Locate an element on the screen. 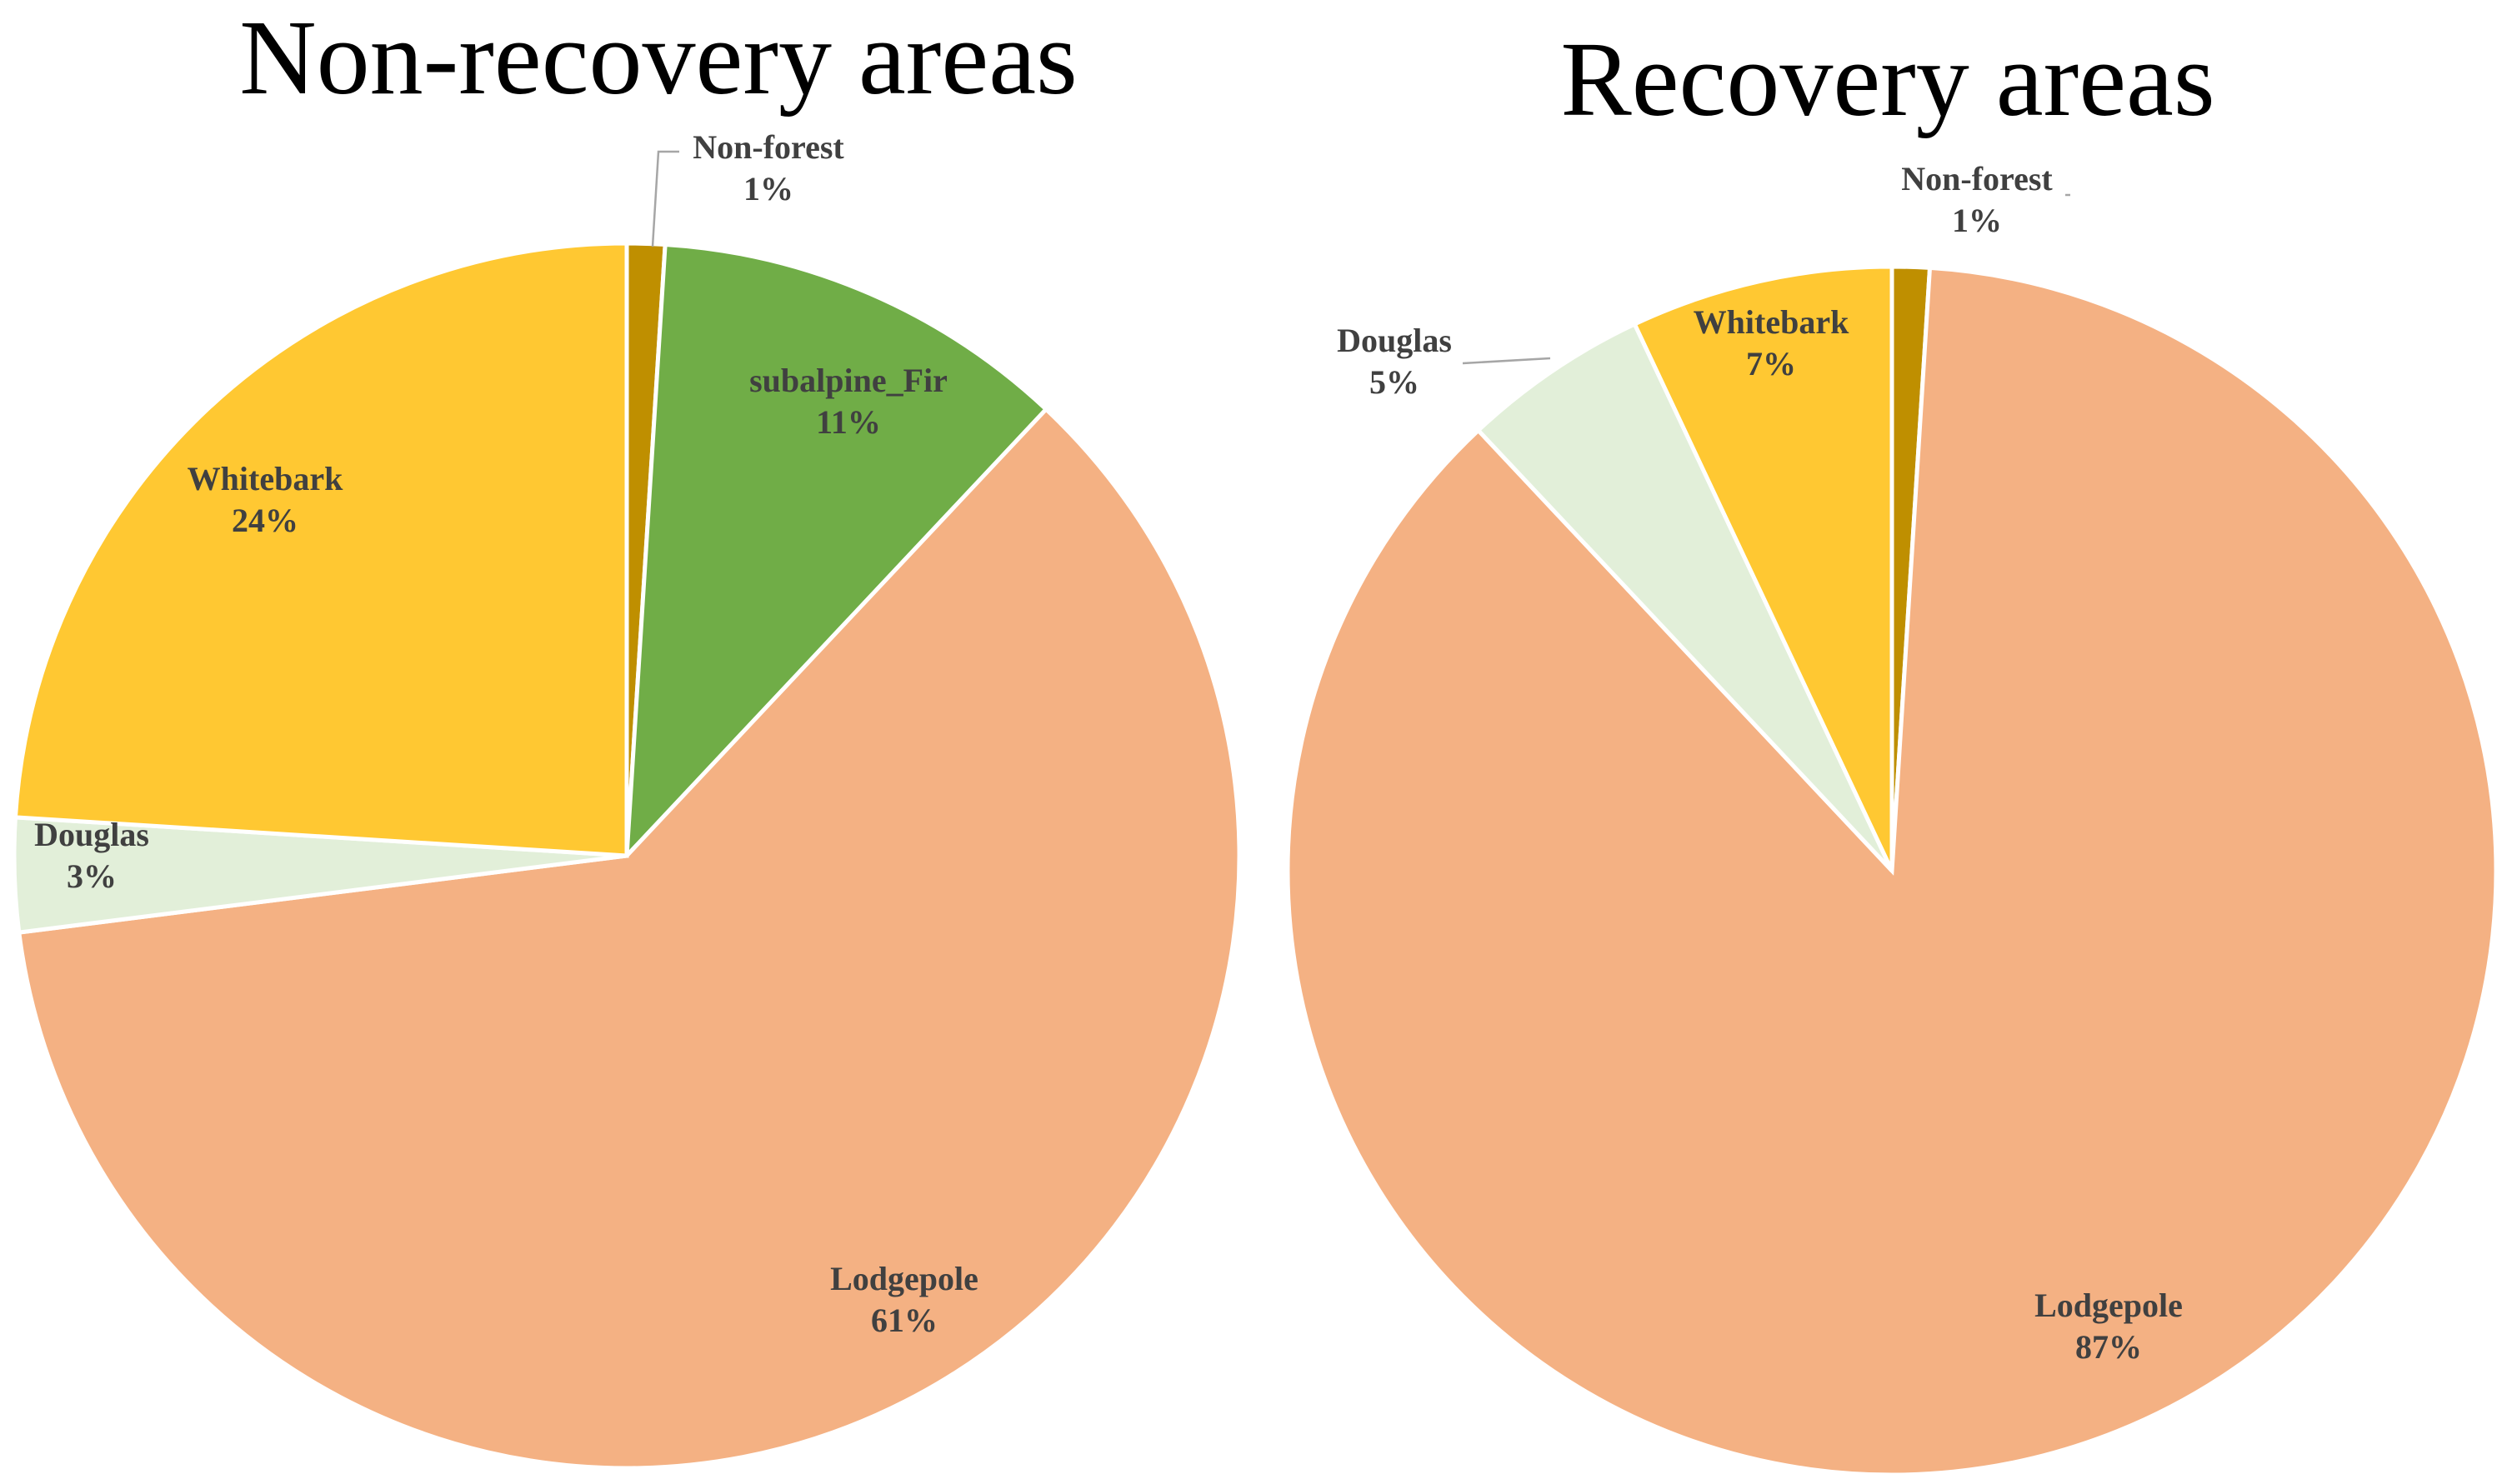  slice-value-douglas: 5% is located at coordinates (1394, 382).